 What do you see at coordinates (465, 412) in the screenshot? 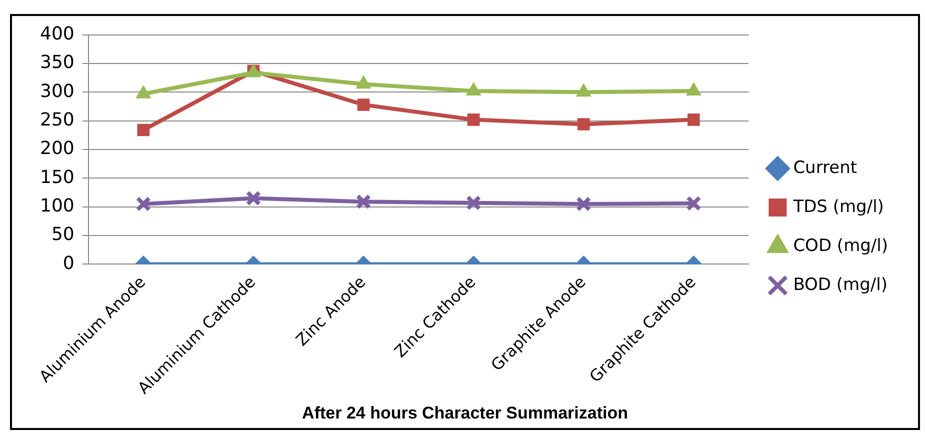
I see `text: After 24 hours Character Summarization` at bounding box center [465, 412].